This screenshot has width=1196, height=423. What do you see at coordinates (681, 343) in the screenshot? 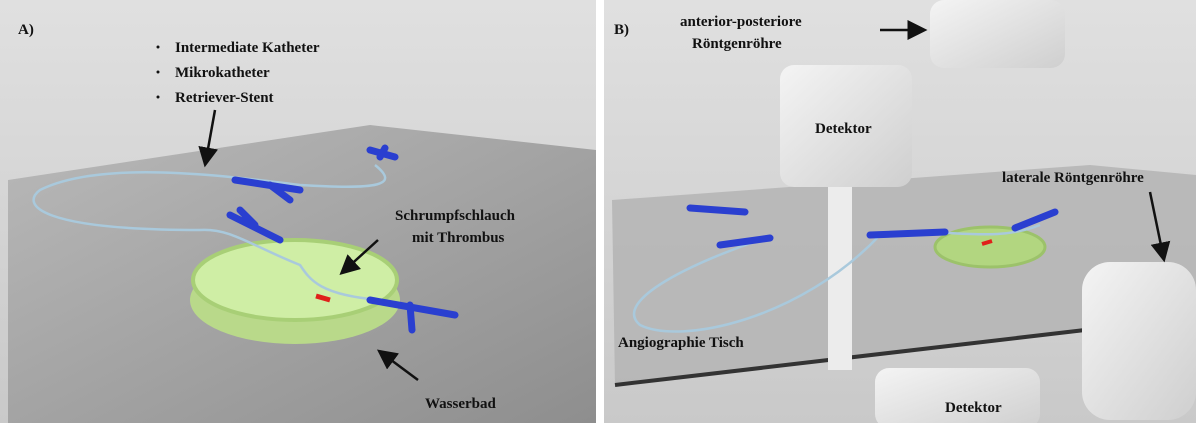
I see `annotation: Angiographie Tisch` at bounding box center [681, 343].